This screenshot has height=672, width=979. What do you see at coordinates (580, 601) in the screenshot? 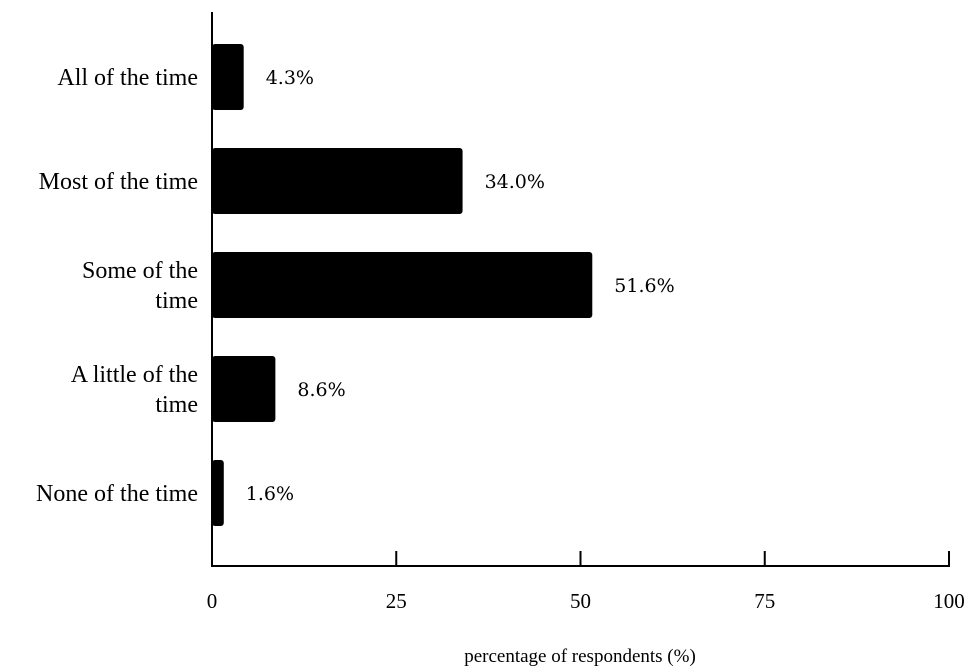
I see `x-tick-label: 50` at bounding box center [580, 601].